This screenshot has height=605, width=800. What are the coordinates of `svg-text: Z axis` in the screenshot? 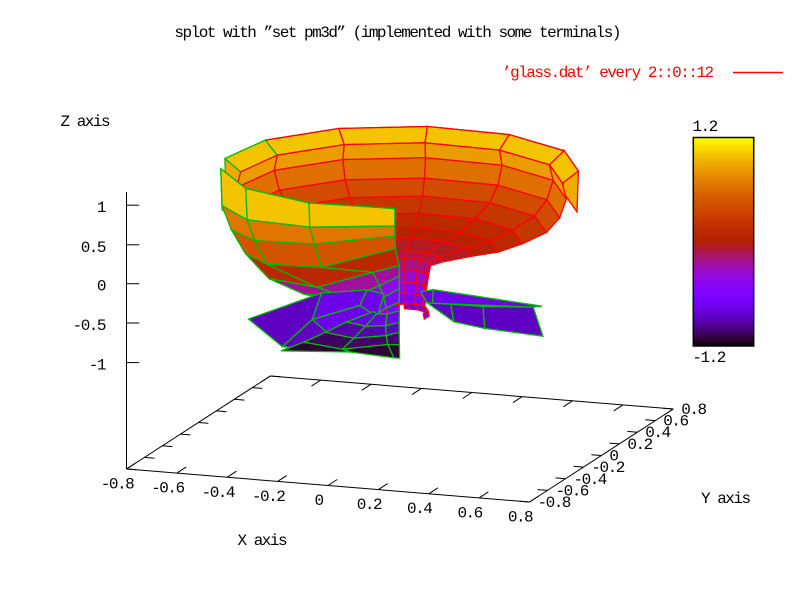 It's located at (86, 122).